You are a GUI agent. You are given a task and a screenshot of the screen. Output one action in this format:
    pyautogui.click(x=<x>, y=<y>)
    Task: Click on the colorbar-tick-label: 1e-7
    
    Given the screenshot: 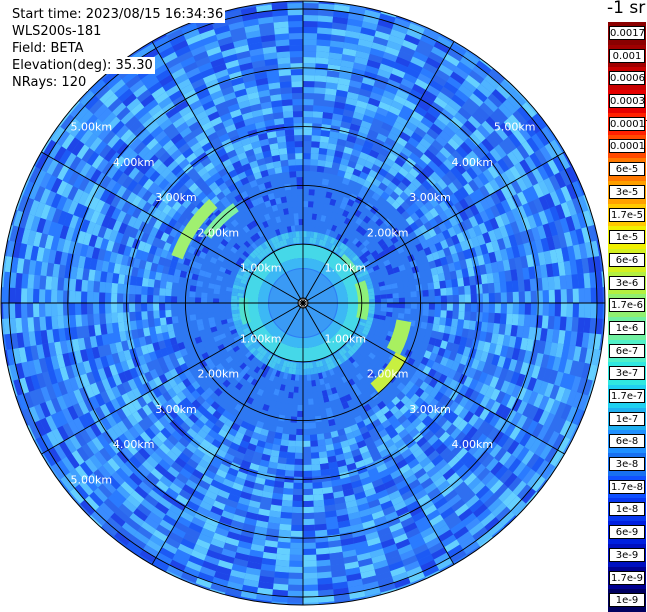 What is the action you would take?
    pyautogui.click(x=627, y=418)
    